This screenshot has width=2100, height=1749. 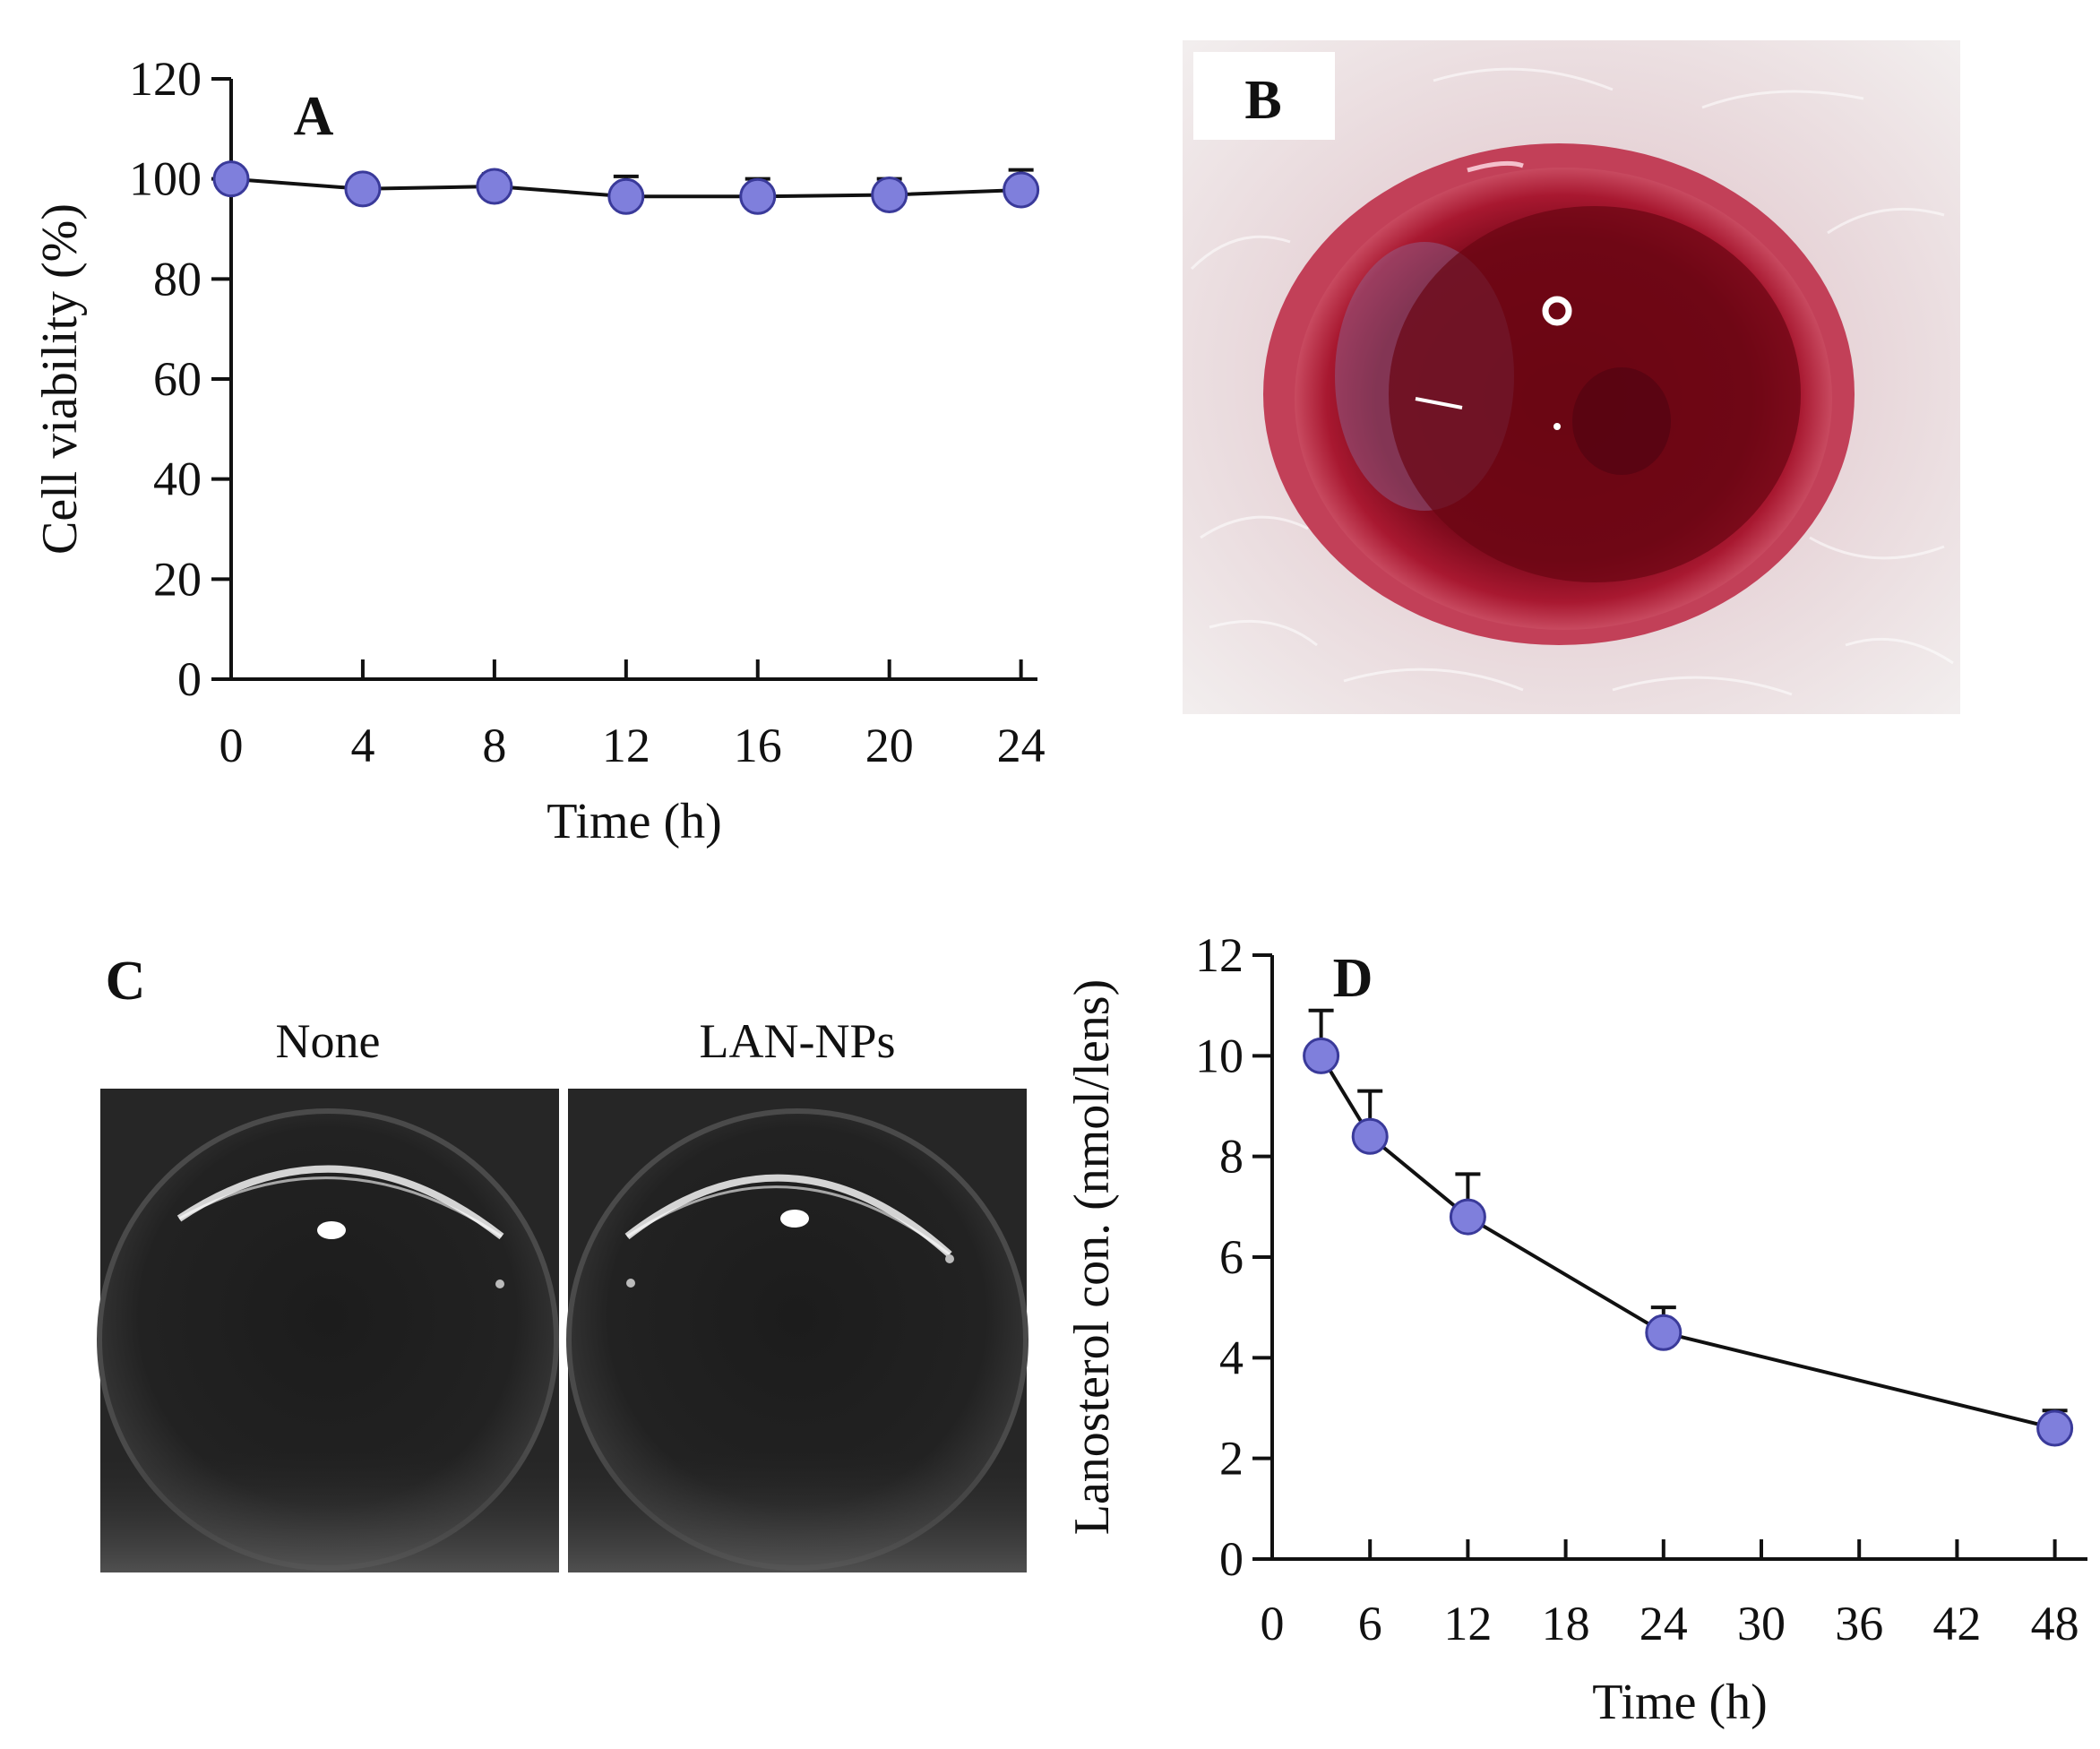 I want to click on series-line, so click(x=1687, y=1242).